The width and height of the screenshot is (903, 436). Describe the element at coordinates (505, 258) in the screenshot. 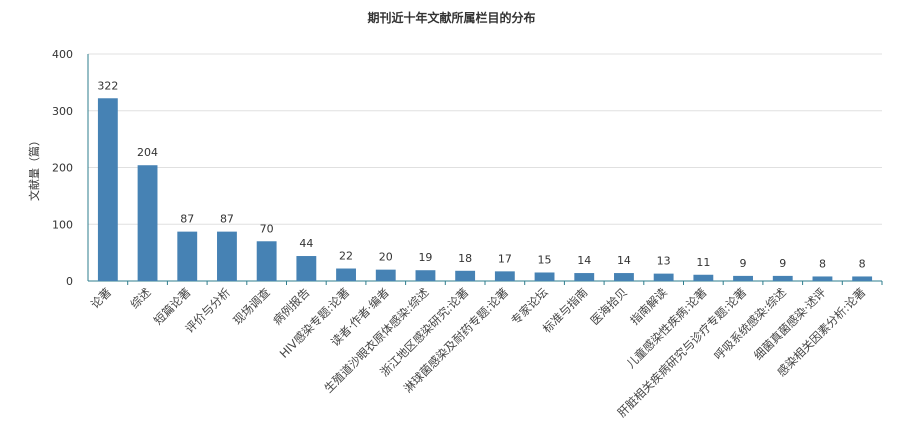

I see `data-label: 17` at that location.